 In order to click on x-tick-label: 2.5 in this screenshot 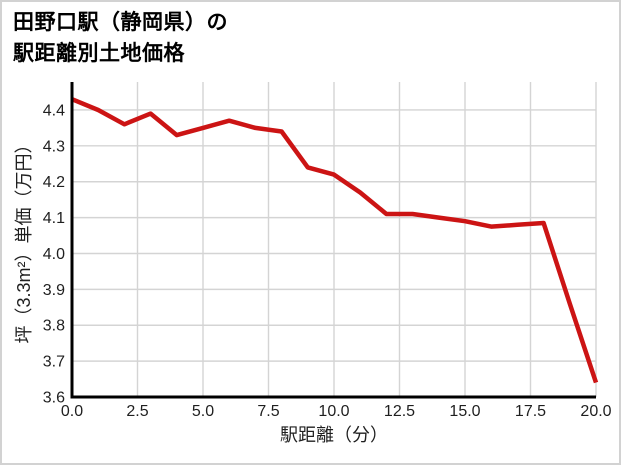, I will do `click(137, 411)`.